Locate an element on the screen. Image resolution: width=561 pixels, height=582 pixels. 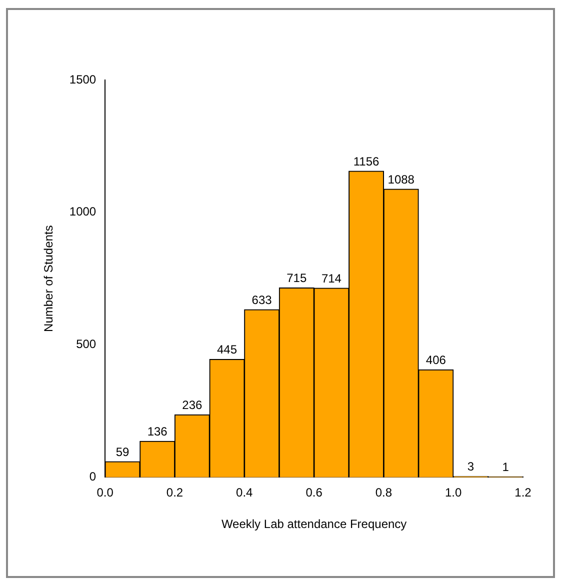
y-tick-label: 1500 is located at coordinates (82, 79).